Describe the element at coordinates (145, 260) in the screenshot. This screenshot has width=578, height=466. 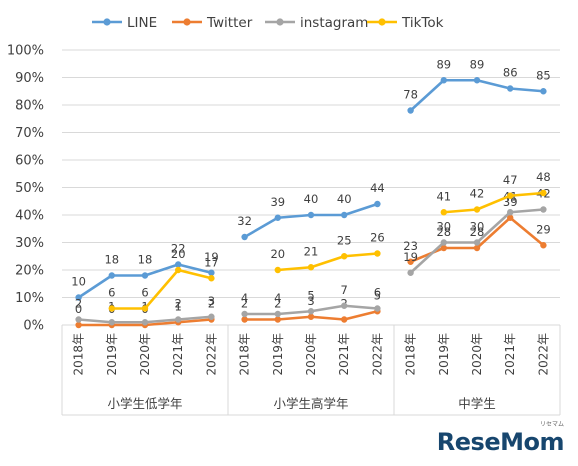
I see `data-label: 18` at that location.